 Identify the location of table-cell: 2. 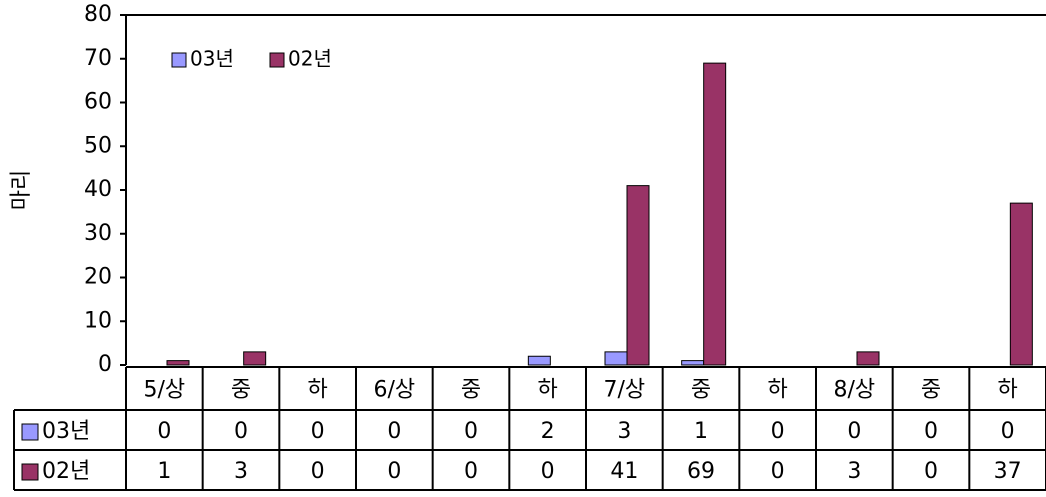
(548, 431).